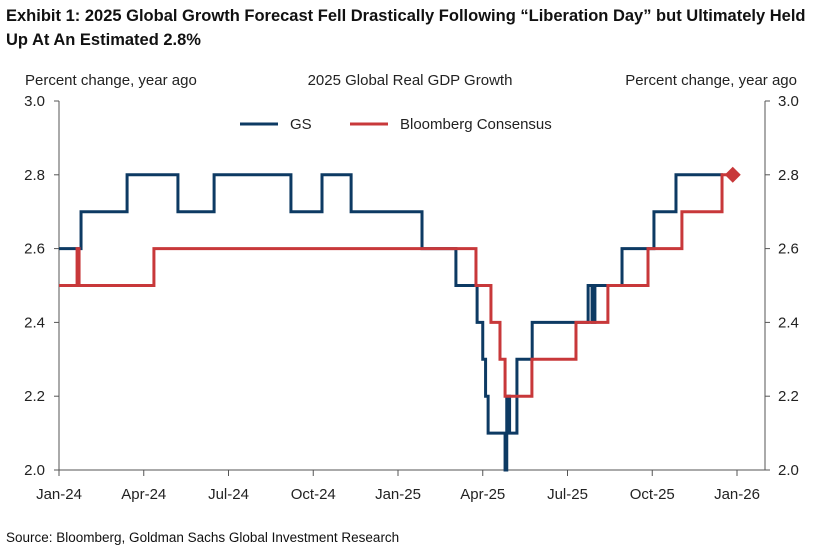 Image resolution: width=824 pixels, height=555 pixels. I want to click on y-tick-label-right: 3.0, so click(788, 101).